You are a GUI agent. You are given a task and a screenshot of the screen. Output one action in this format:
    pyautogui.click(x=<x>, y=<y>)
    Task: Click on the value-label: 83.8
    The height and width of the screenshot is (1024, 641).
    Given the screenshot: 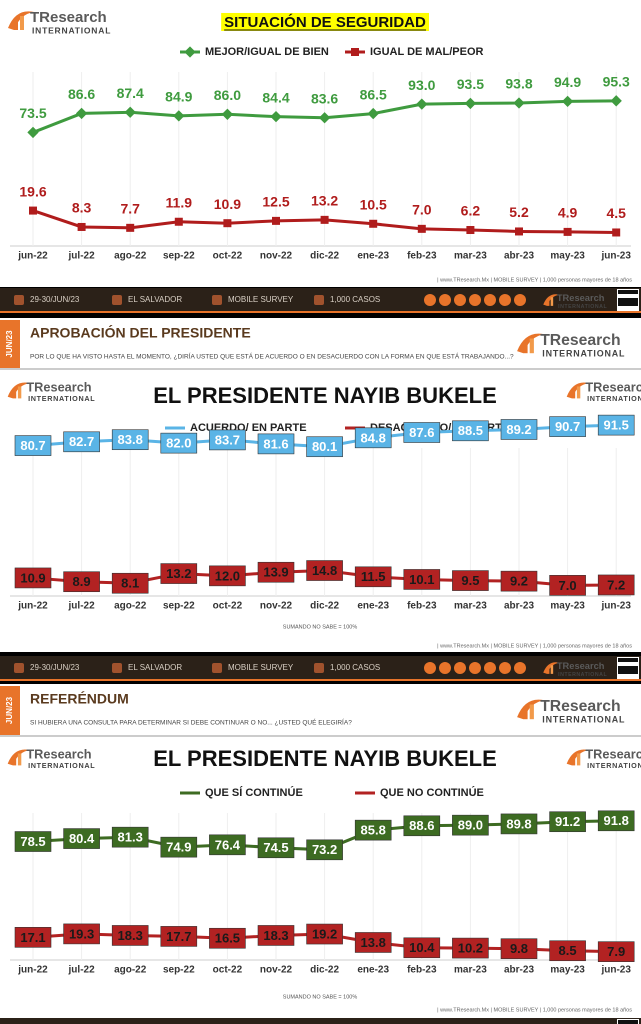 What is the action you would take?
    pyautogui.click(x=130, y=439)
    